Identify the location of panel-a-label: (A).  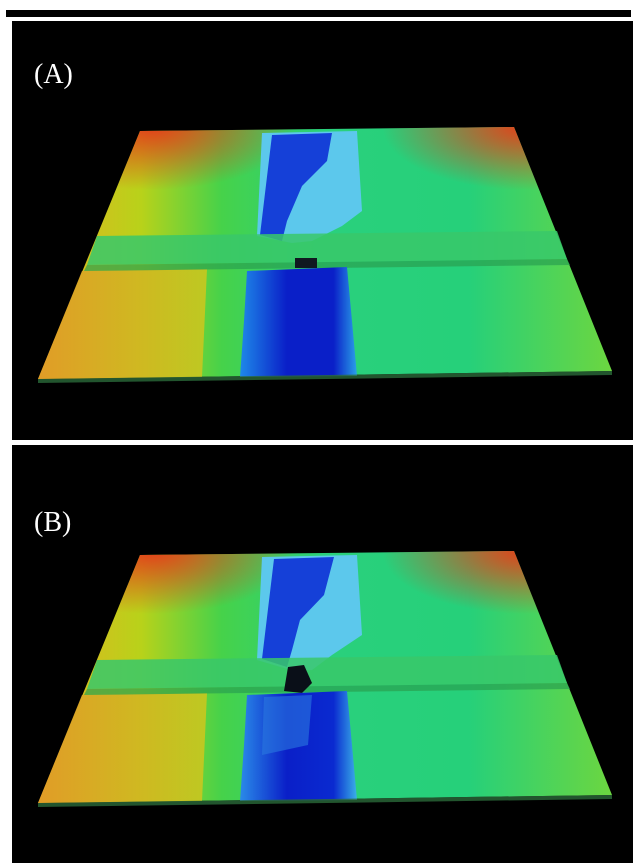
(53, 74).